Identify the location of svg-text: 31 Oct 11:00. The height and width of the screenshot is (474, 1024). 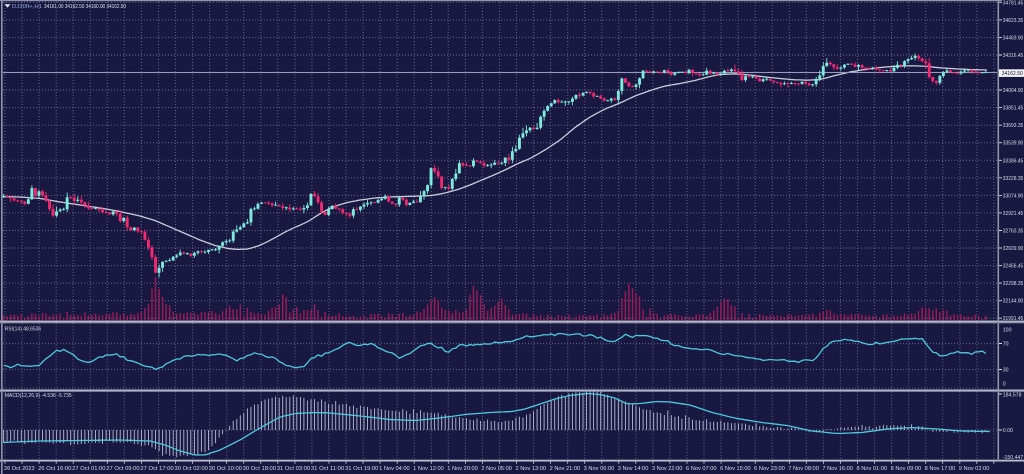
(327, 469).